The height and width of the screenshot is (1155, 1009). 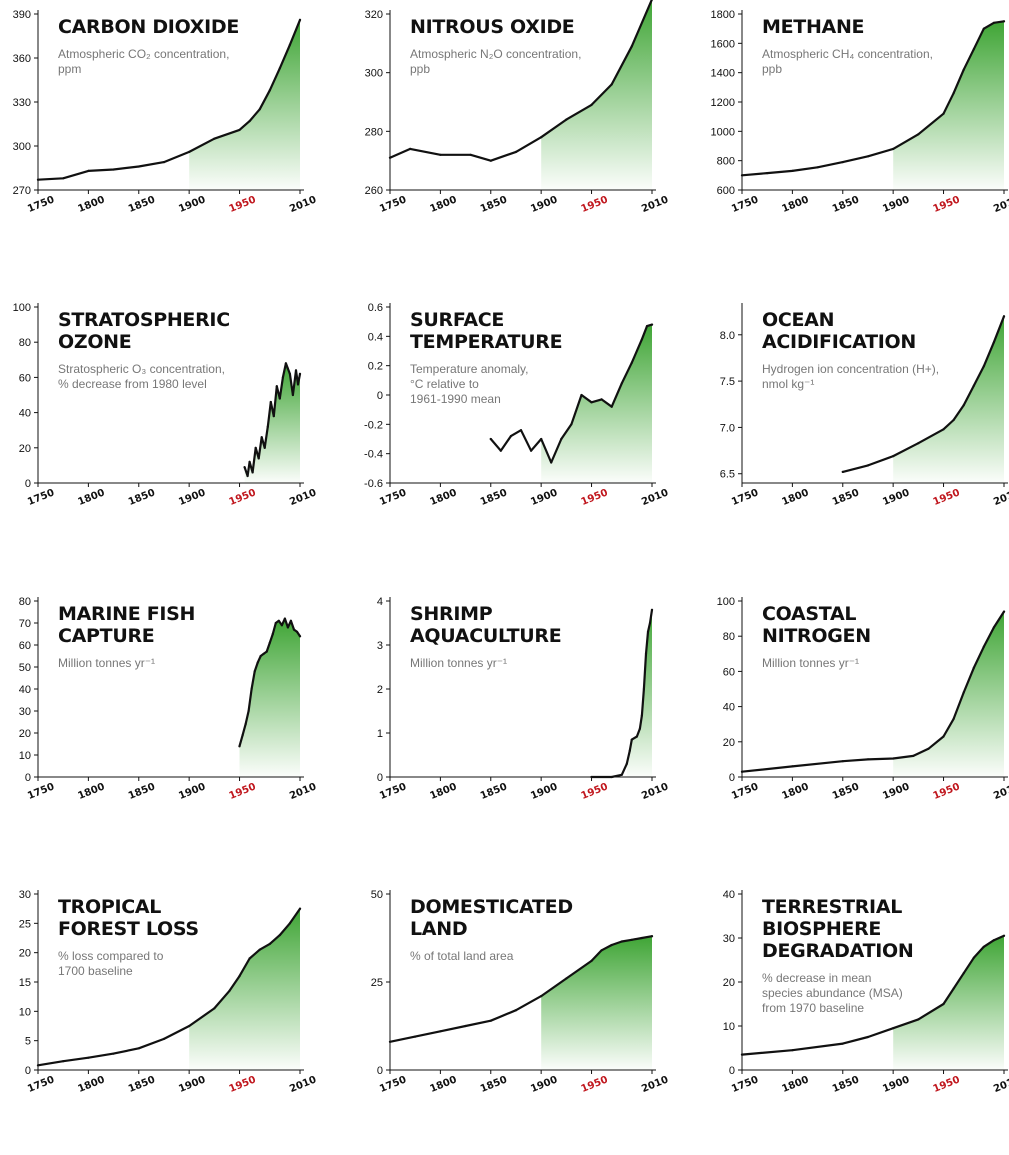 What do you see at coordinates (500, 62) in the screenshot?
I see `chart-subtitle: Atmospheric N₂O concentration, ppb` at bounding box center [500, 62].